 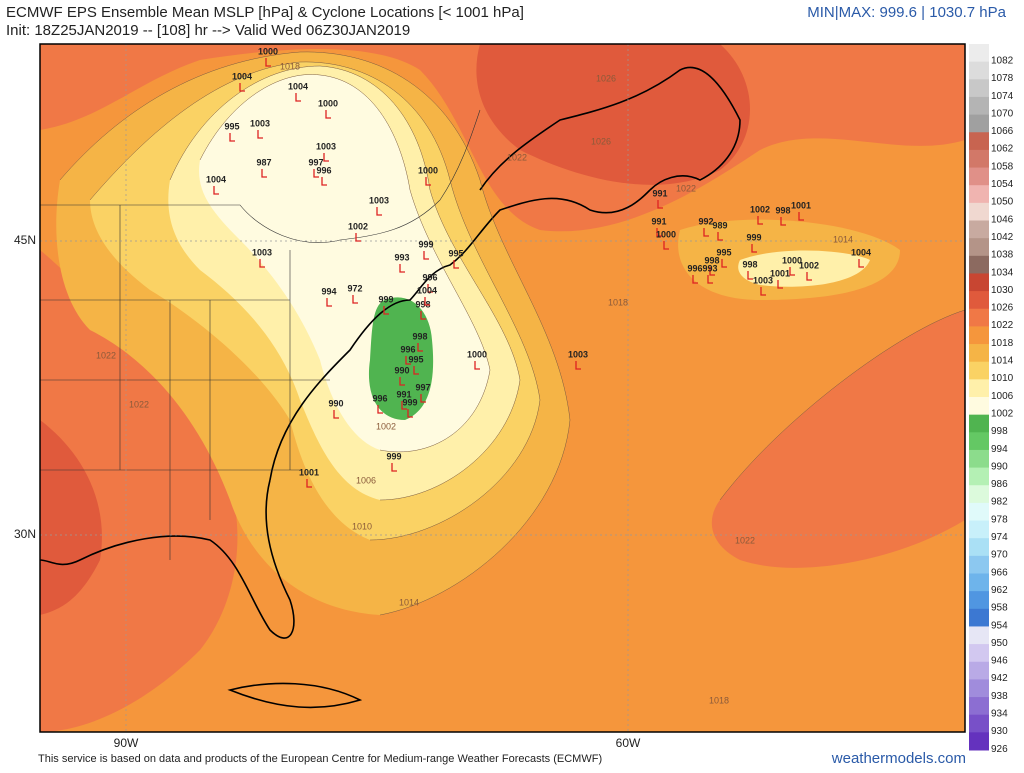 What do you see at coordinates (401, 257) in the screenshot?
I see `cyclone-pressure: 993` at bounding box center [401, 257].